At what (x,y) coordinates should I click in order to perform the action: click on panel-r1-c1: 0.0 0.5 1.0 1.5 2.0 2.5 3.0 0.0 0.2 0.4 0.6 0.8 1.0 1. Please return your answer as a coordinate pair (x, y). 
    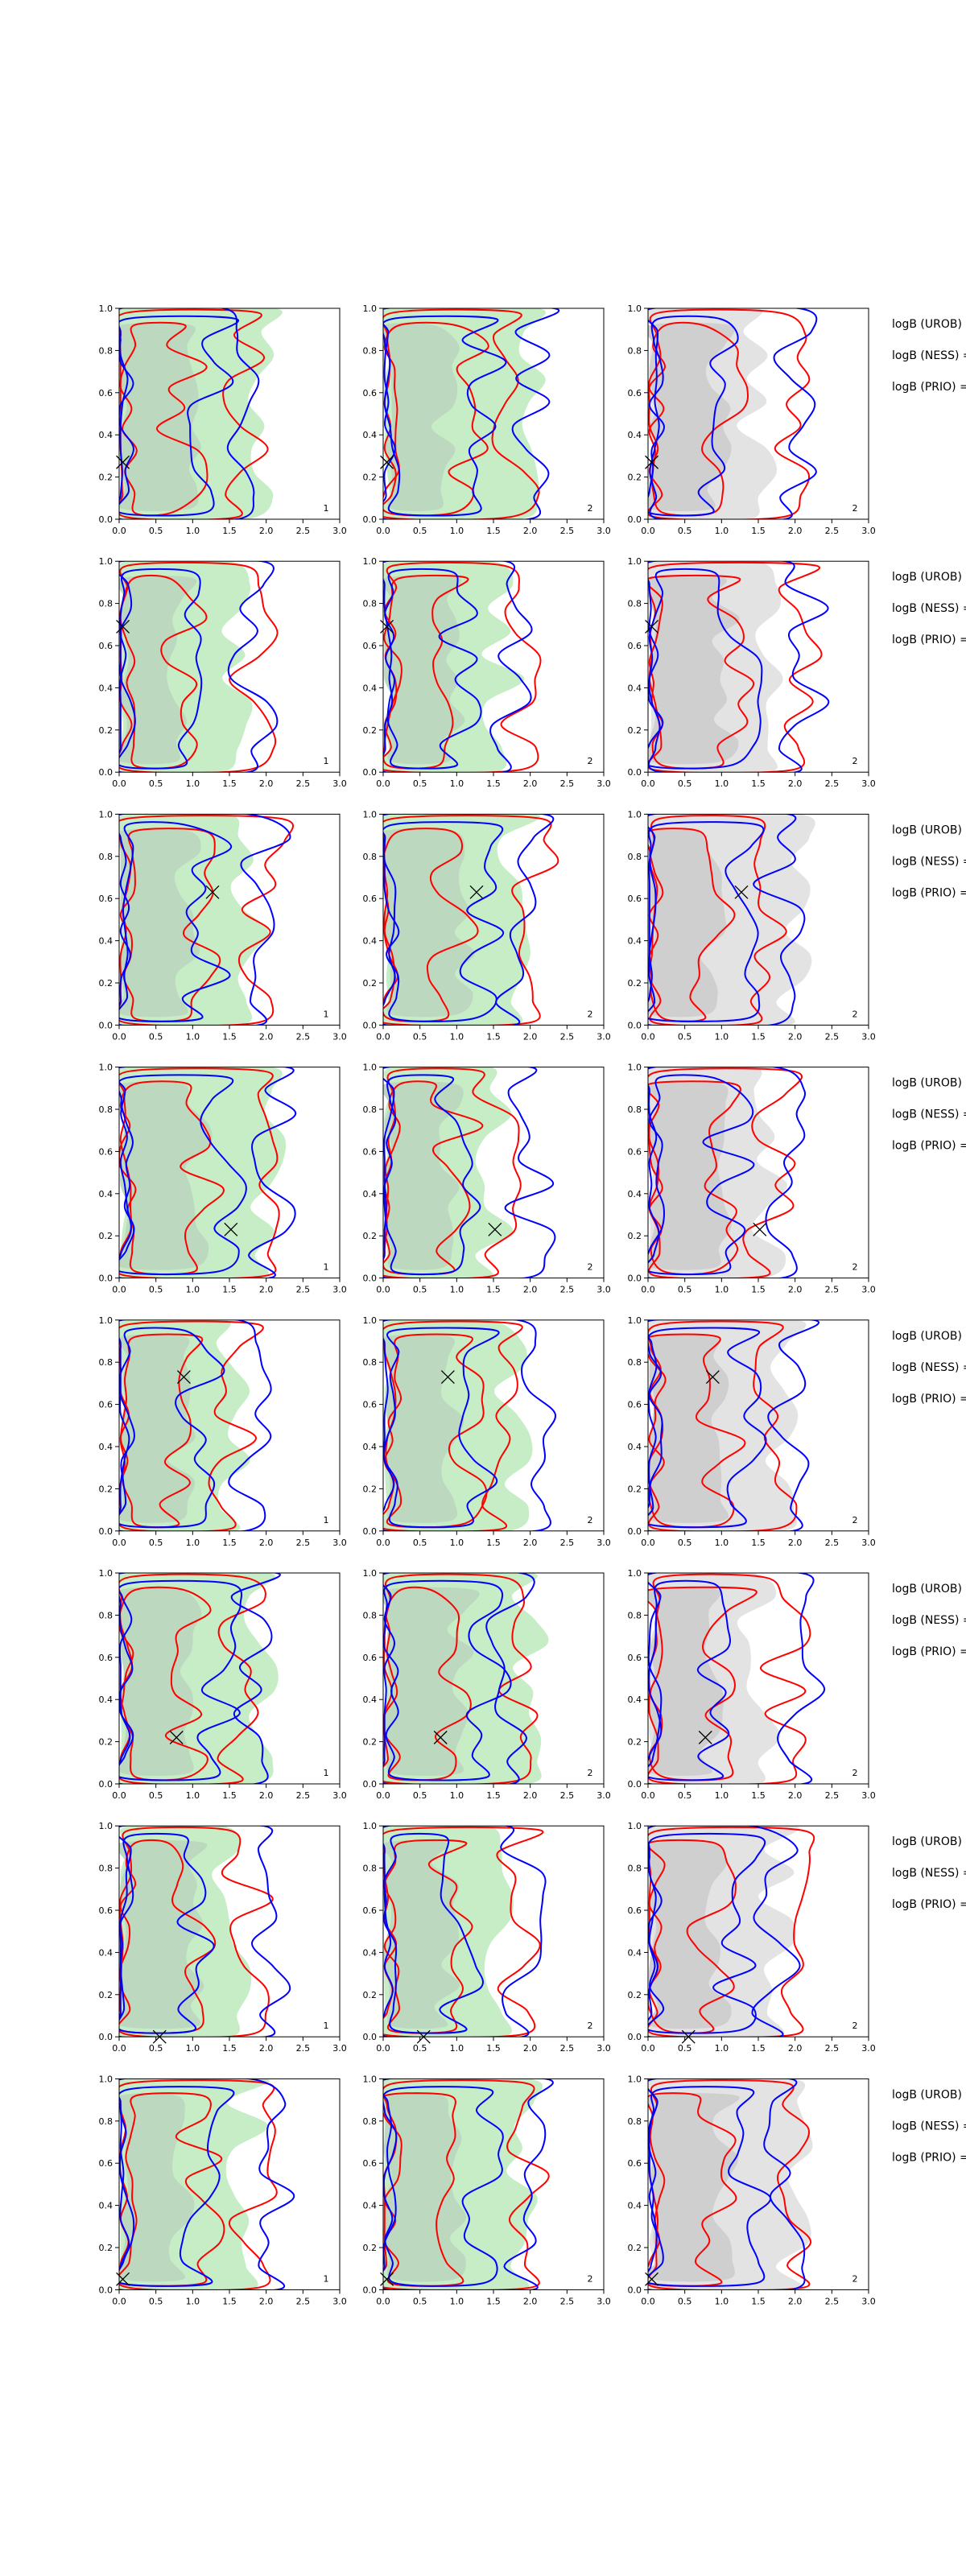
    Looking at the image, I should click on (223, 419).